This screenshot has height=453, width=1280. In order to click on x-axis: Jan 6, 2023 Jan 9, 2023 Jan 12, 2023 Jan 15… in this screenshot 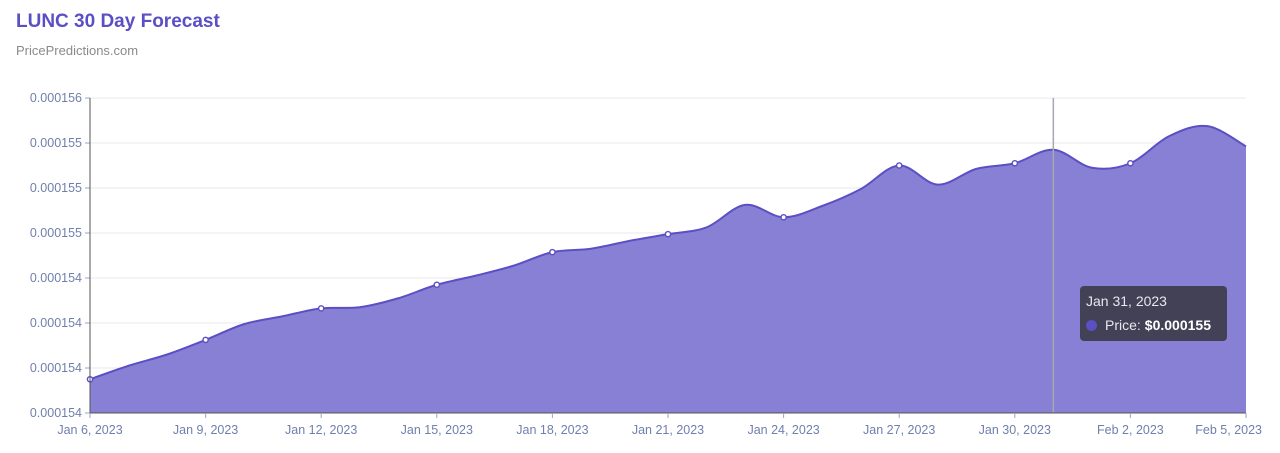, I will do `click(659, 424)`.